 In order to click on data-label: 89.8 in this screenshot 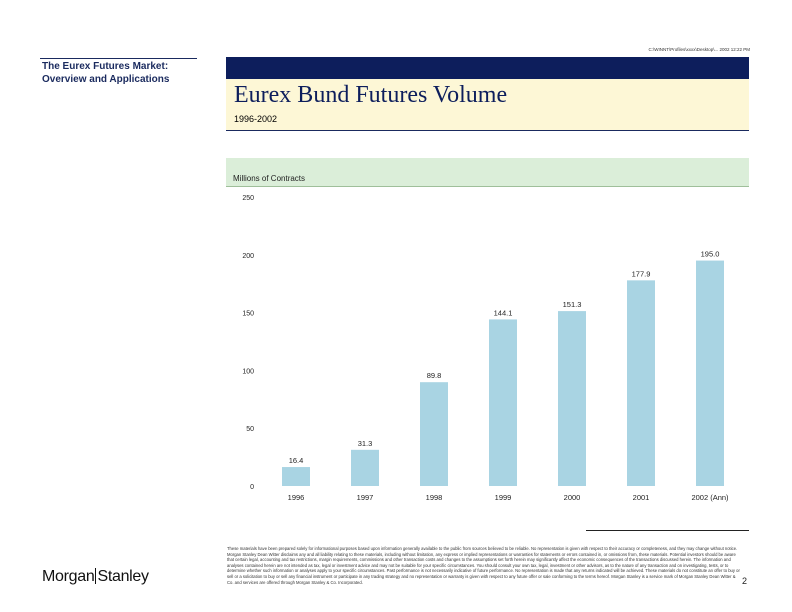, I will do `click(434, 375)`.